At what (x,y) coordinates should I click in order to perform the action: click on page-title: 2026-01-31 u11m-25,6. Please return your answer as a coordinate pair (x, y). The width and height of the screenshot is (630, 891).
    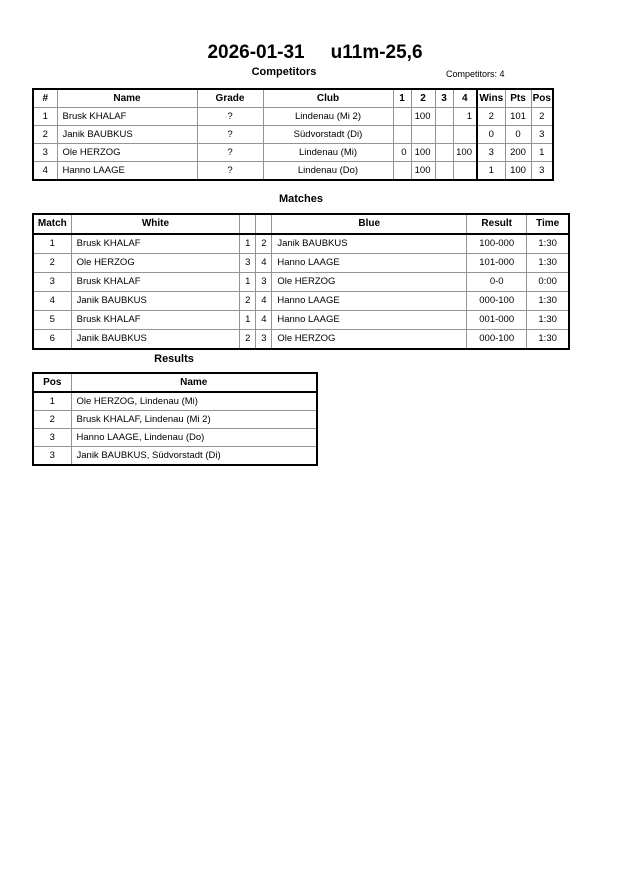
    Looking at the image, I should click on (315, 53).